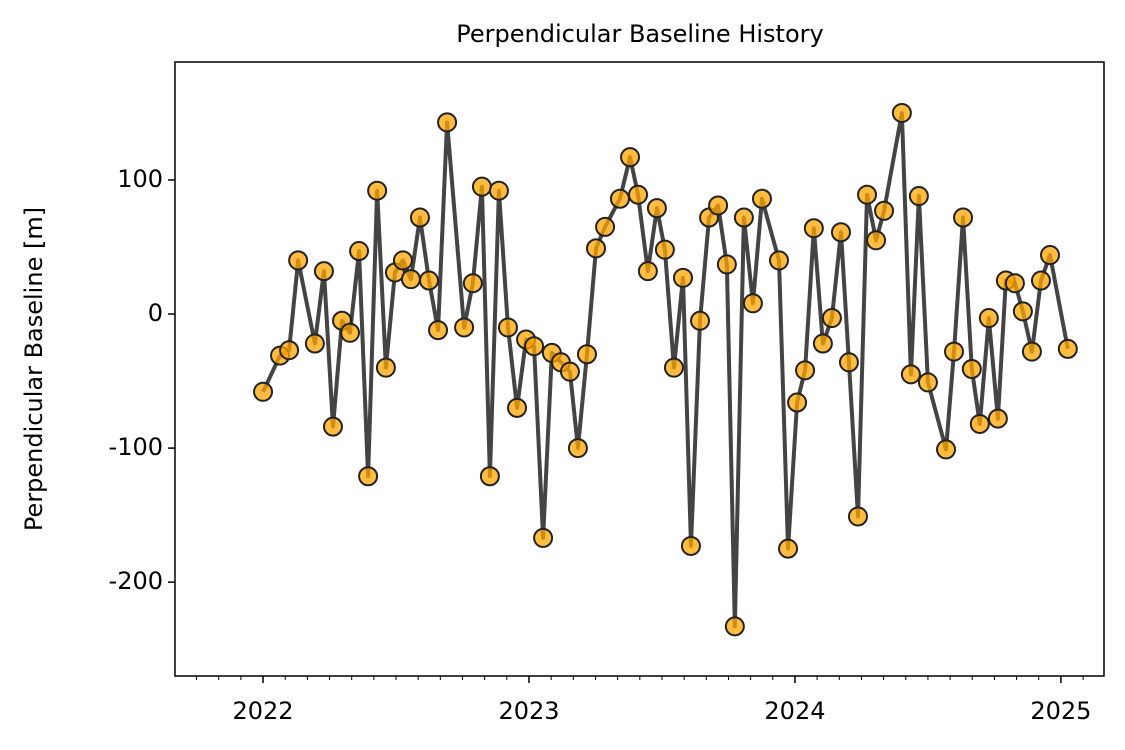 This screenshot has height=750, width=1125. Describe the element at coordinates (794, 711) in the screenshot. I see `x-tick-label: 2024` at that location.